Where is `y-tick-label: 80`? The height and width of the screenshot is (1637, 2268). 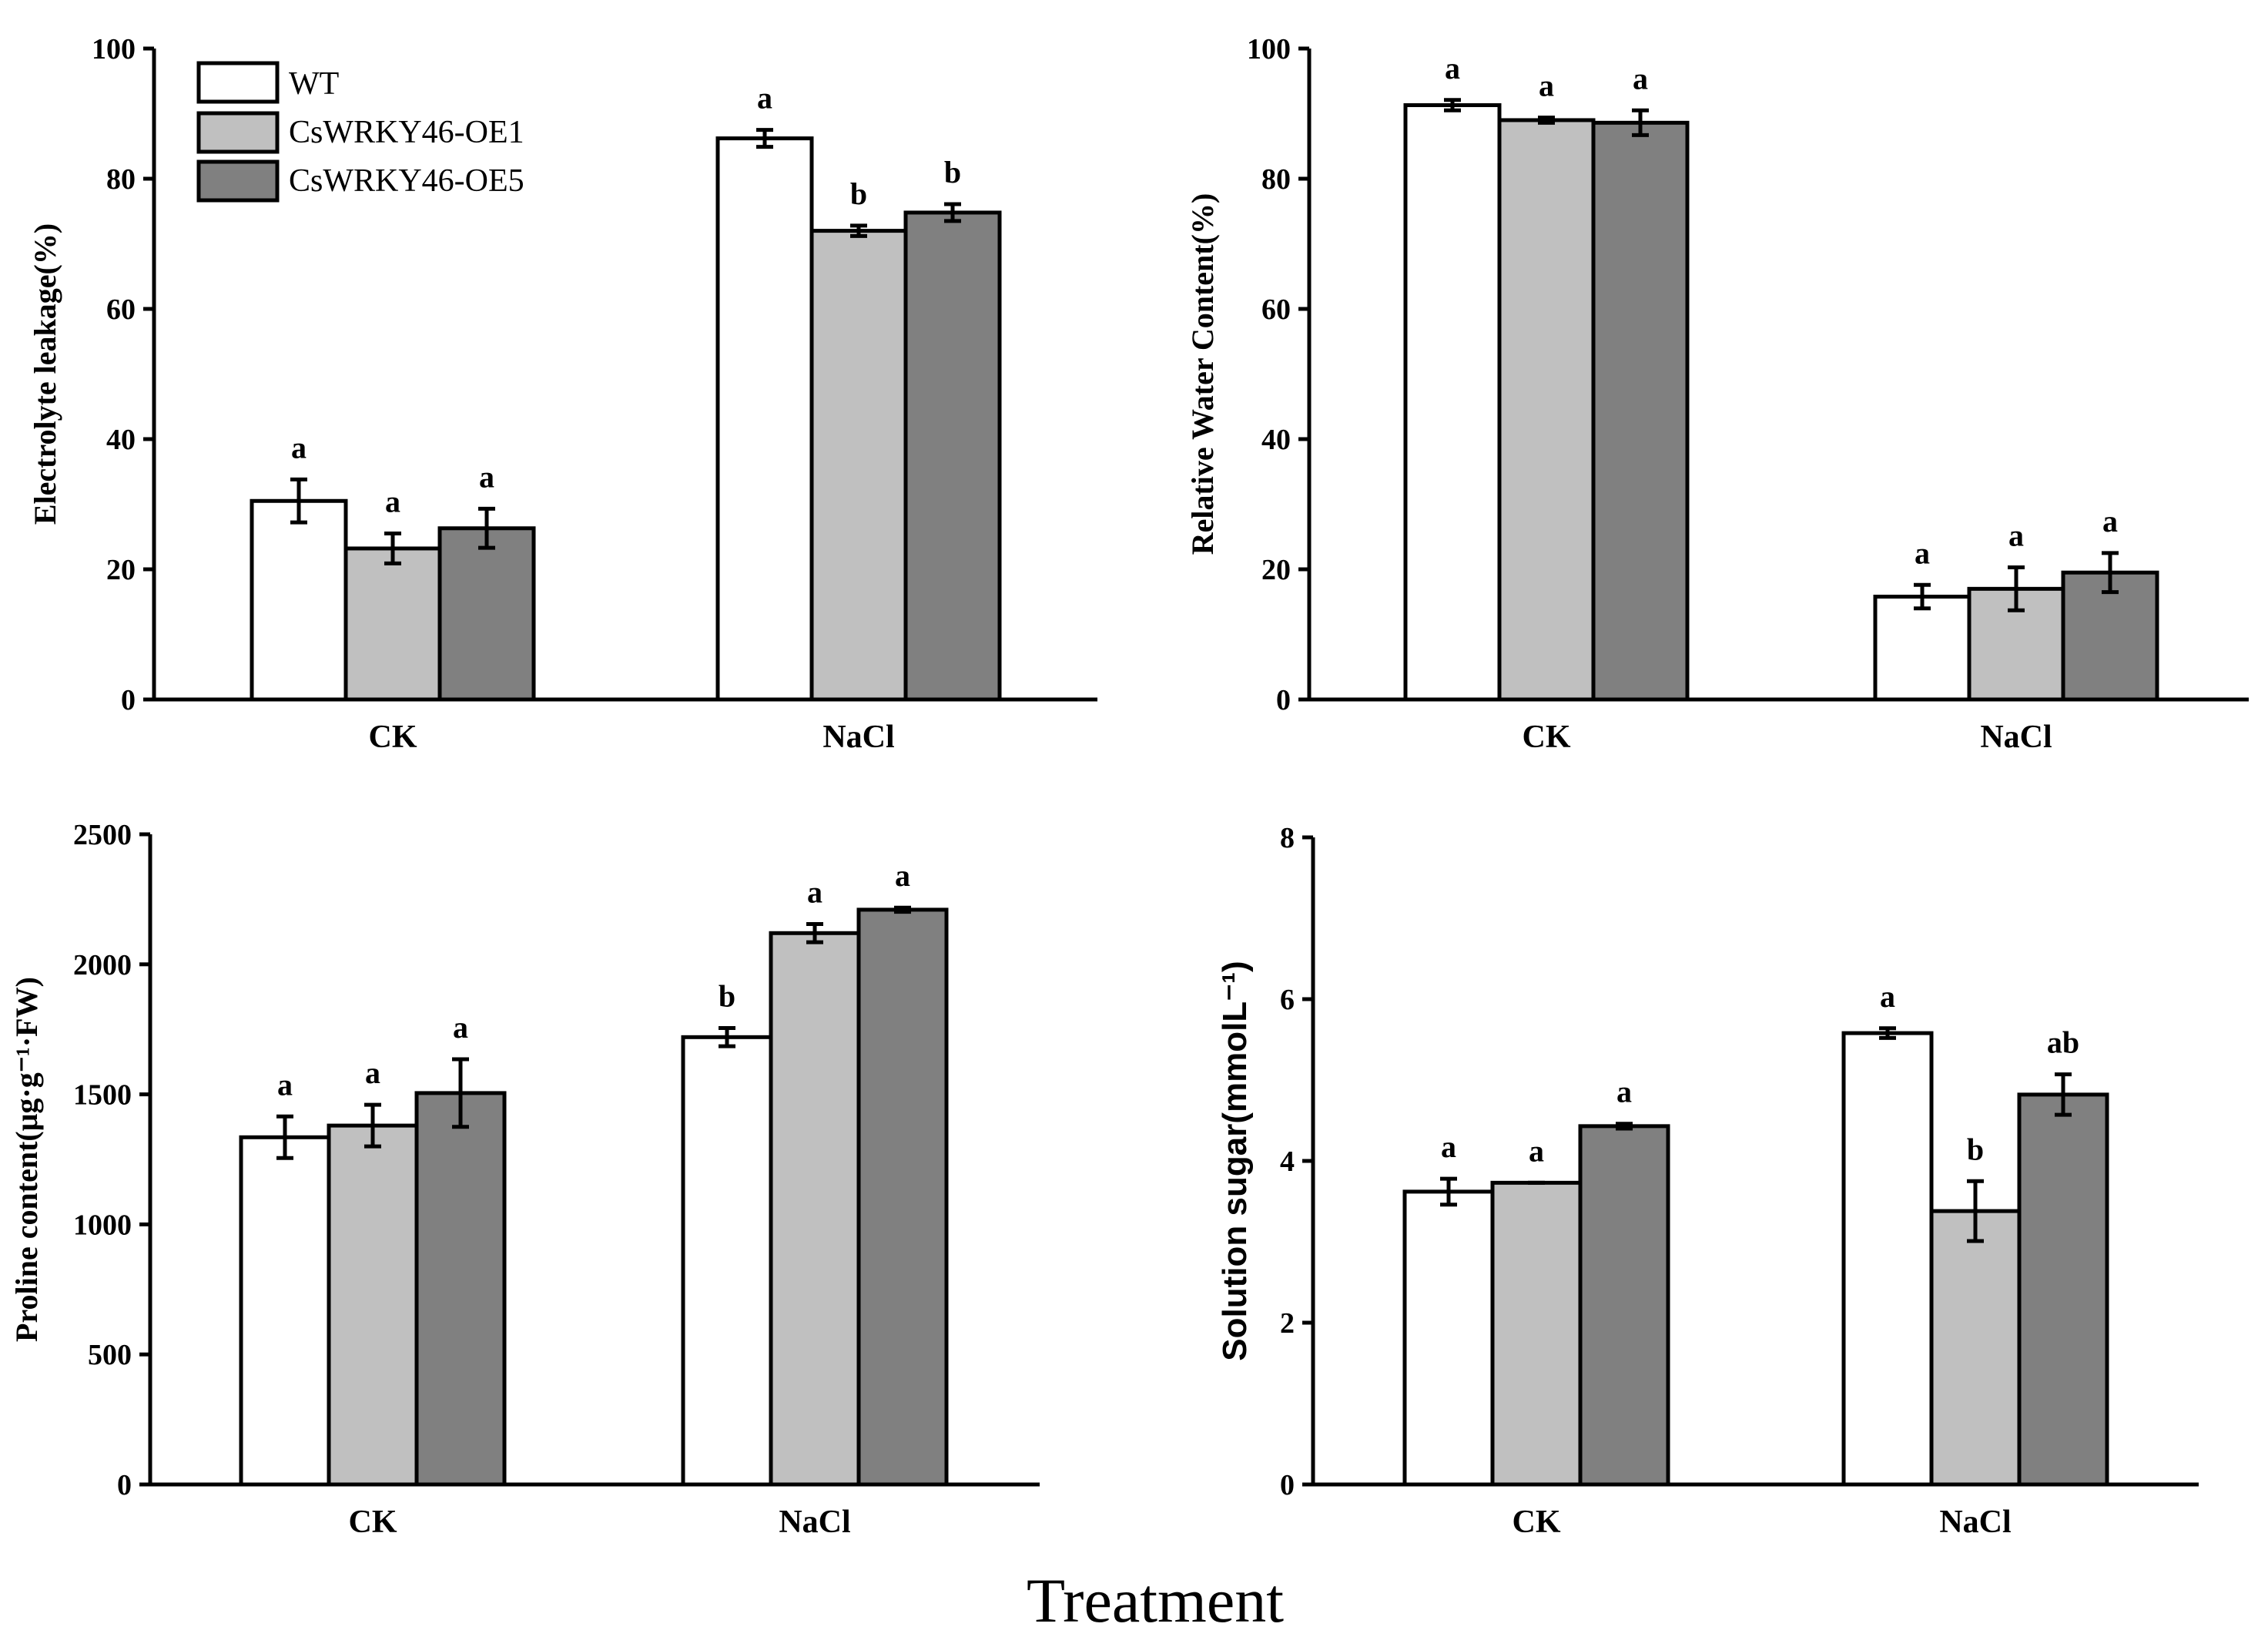
y-tick-label: 80 is located at coordinates (121, 179).